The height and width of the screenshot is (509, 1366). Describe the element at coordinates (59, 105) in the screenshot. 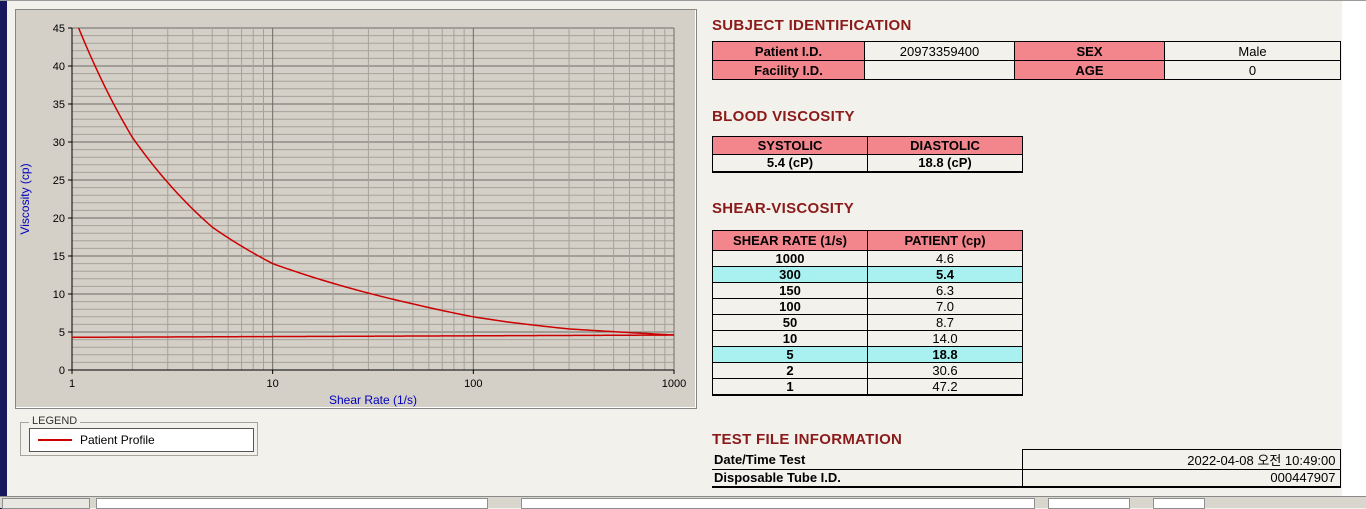

I see `svg-text: 35` at that location.